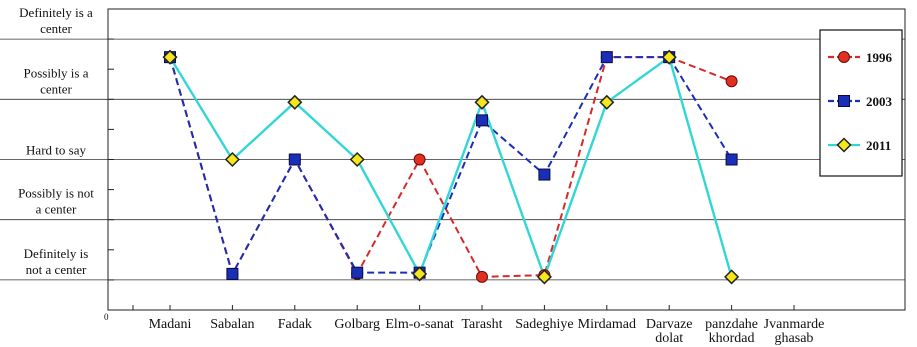 This screenshot has width=917, height=347. What do you see at coordinates (170, 324) in the screenshot?
I see `x-category-label: Madani` at bounding box center [170, 324].